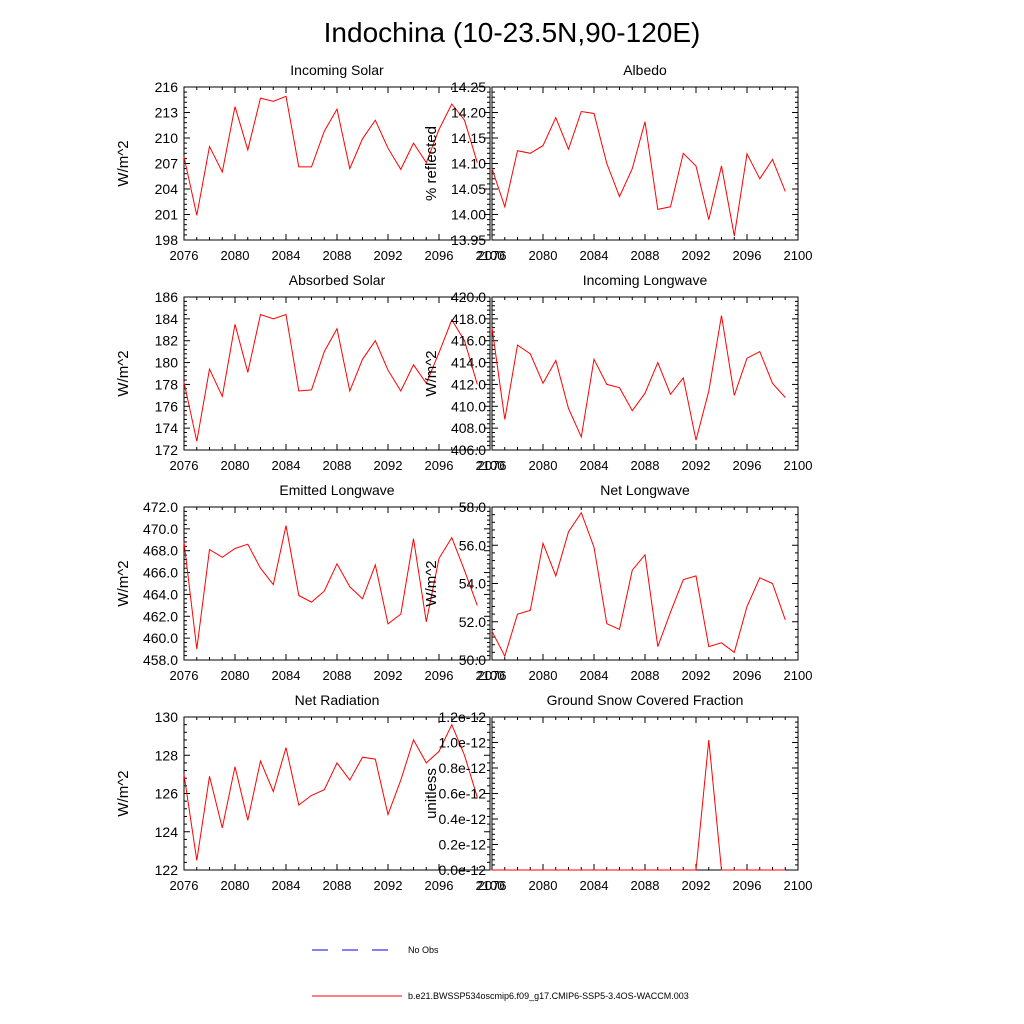 The image size is (1024, 1024). What do you see at coordinates (638, 584) in the screenshot?
I see `series-line-net-longwave` at bounding box center [638, 584].